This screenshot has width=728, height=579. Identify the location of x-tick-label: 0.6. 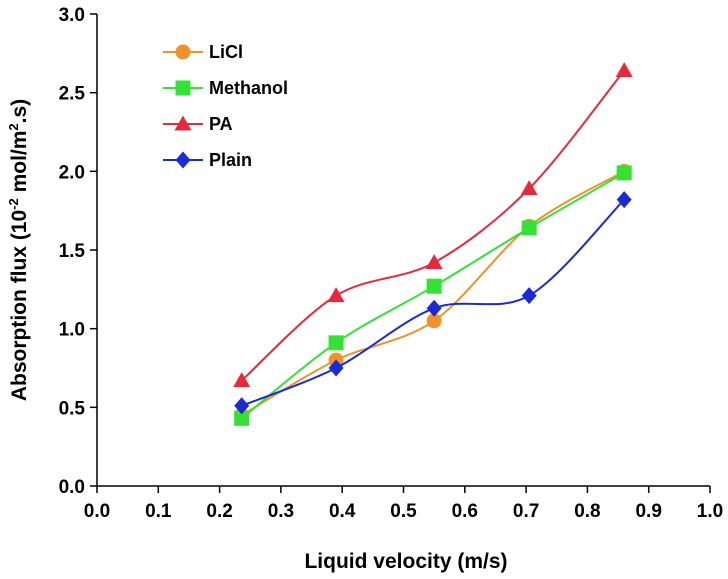
(465, 511).